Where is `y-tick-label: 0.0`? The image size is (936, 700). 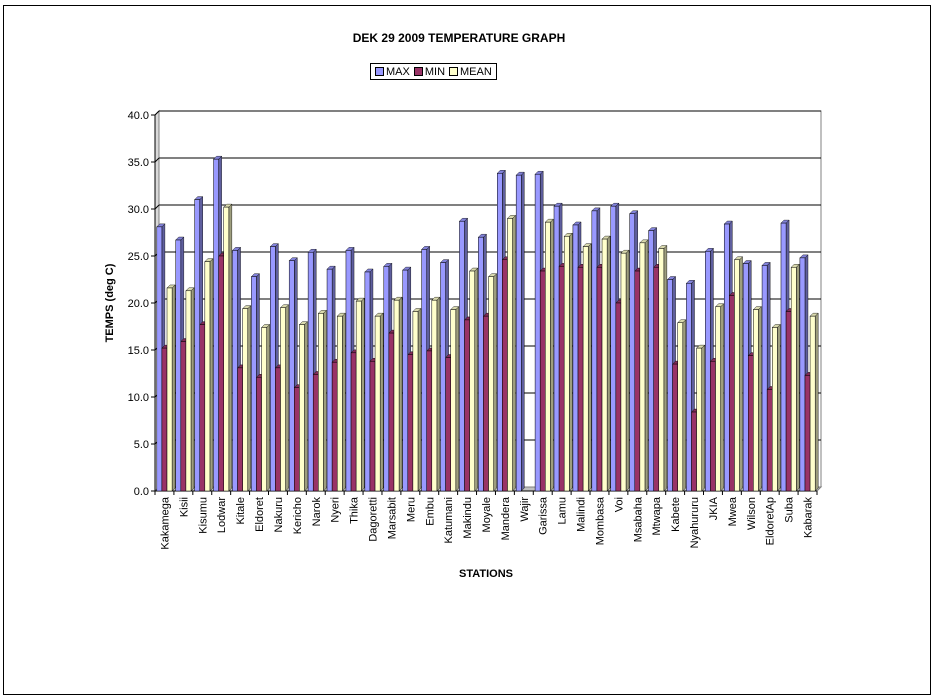 y-tick-label: 0.0 is located at coordinates (141, 492).